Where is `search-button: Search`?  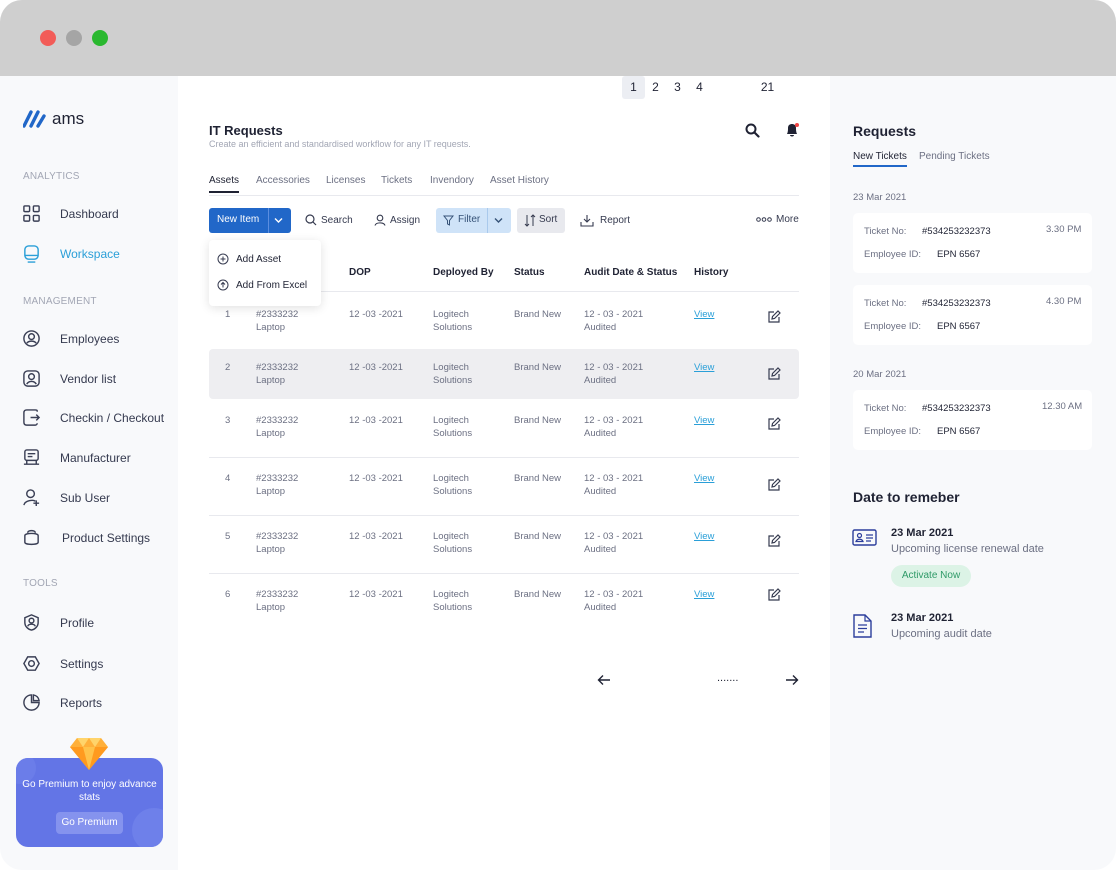
search-button: Search is located at coordinates (329, 220).